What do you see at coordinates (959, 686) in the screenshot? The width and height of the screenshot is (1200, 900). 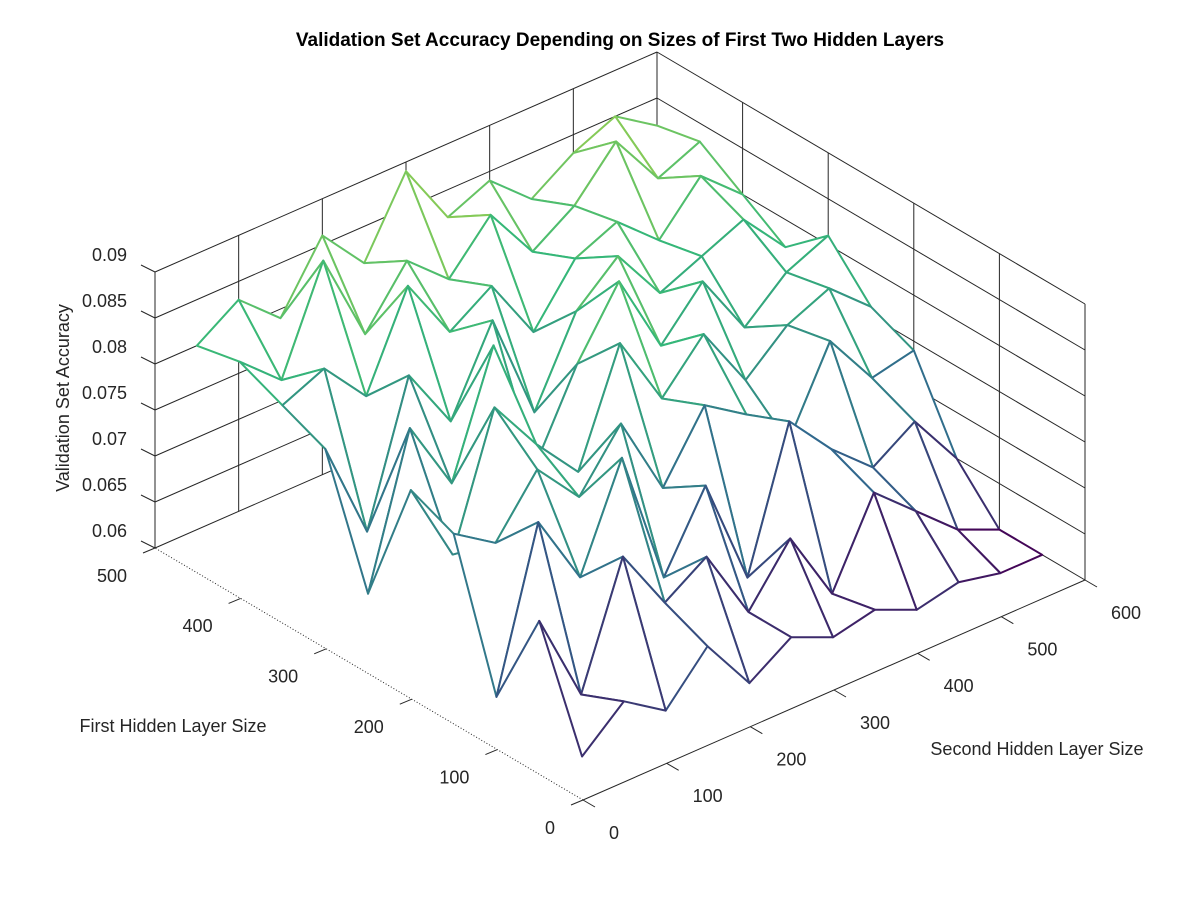 I see `y-tick-label: 400` at bounding box center [959, 686].